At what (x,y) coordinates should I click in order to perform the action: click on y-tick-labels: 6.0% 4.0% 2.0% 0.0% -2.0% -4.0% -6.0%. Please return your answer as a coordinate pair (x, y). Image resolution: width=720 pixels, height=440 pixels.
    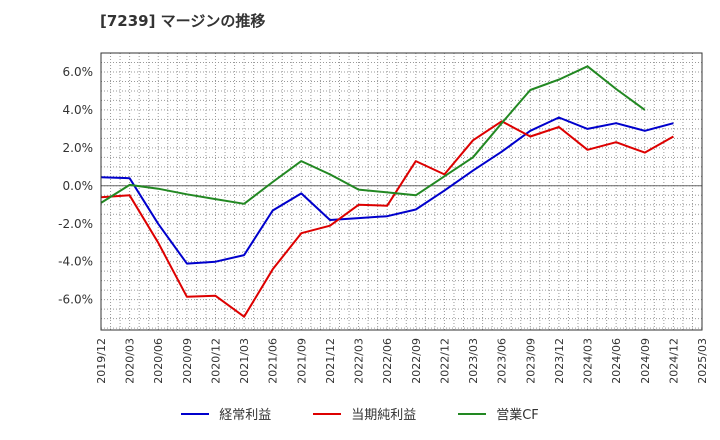
    Looking at the image, I should click on (75, 186).